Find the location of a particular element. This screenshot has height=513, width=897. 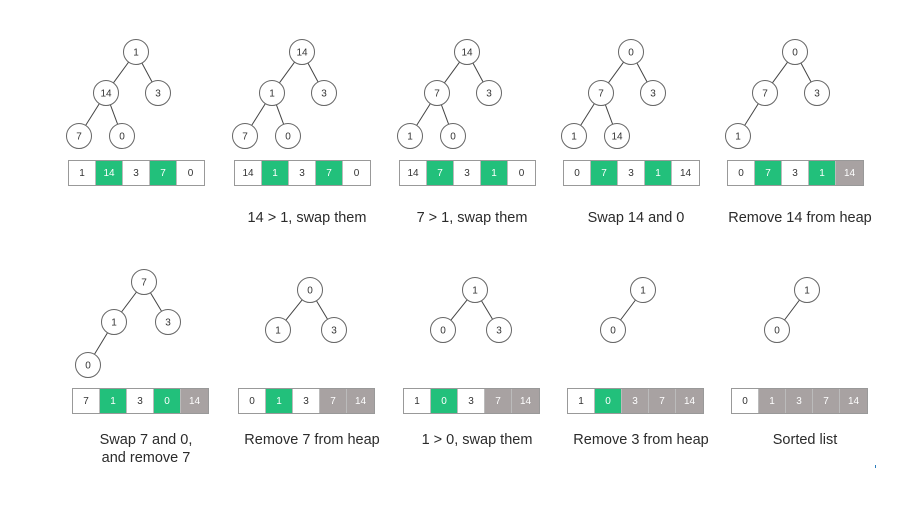

array-strip: 1 0 3 7 14 is located at coordinates (635, 401).